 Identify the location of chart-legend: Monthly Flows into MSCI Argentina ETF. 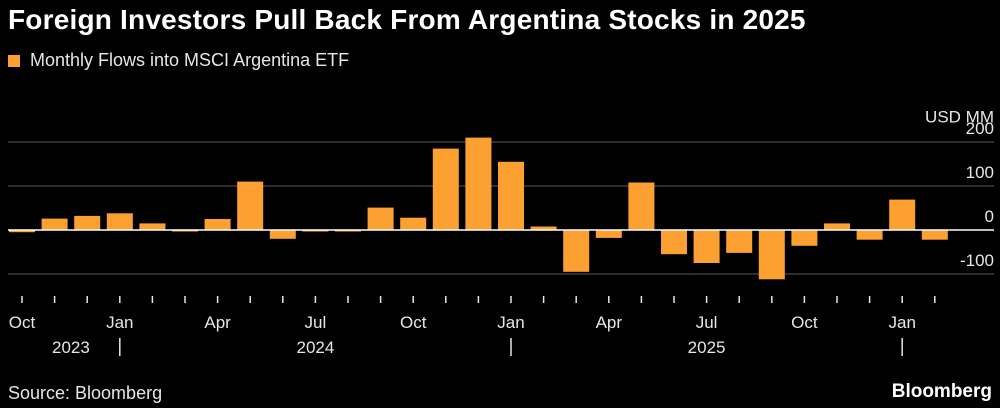
(178, 60).